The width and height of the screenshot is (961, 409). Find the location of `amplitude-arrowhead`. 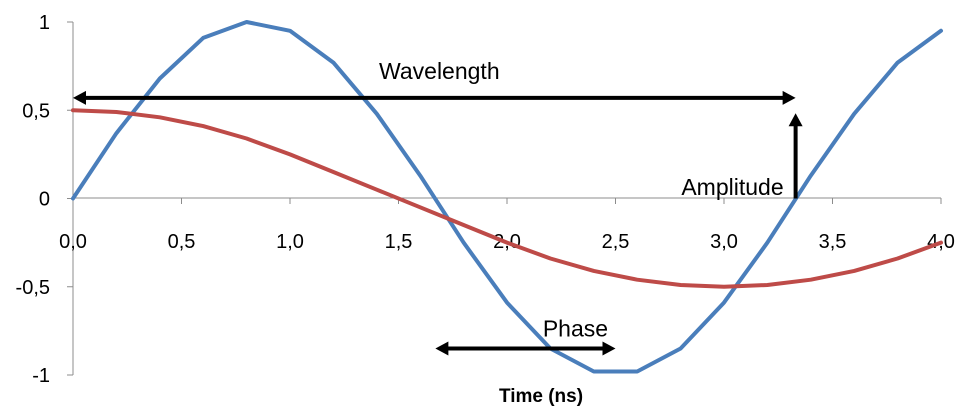

amplitude-arrowhead is located at coordinates (795, 120).